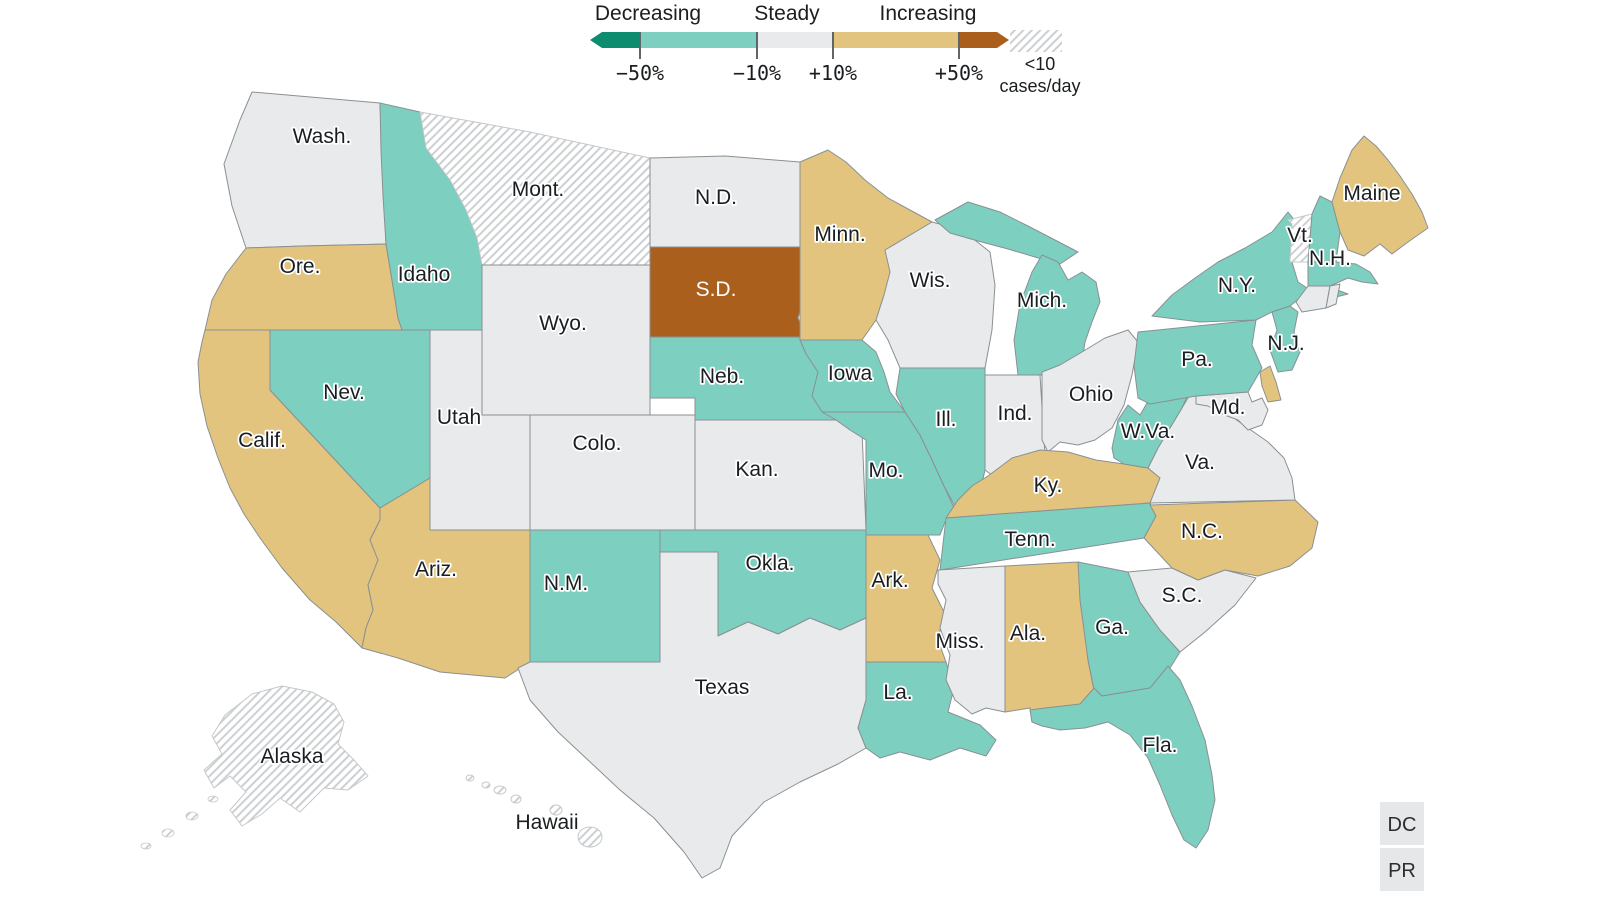 This screenshot has height=900, width=1600. What do you see at coordinates (1182, 595) in the screenshot?
I see `state-label-sc: S.C.` at bounding box center [1182, 595].